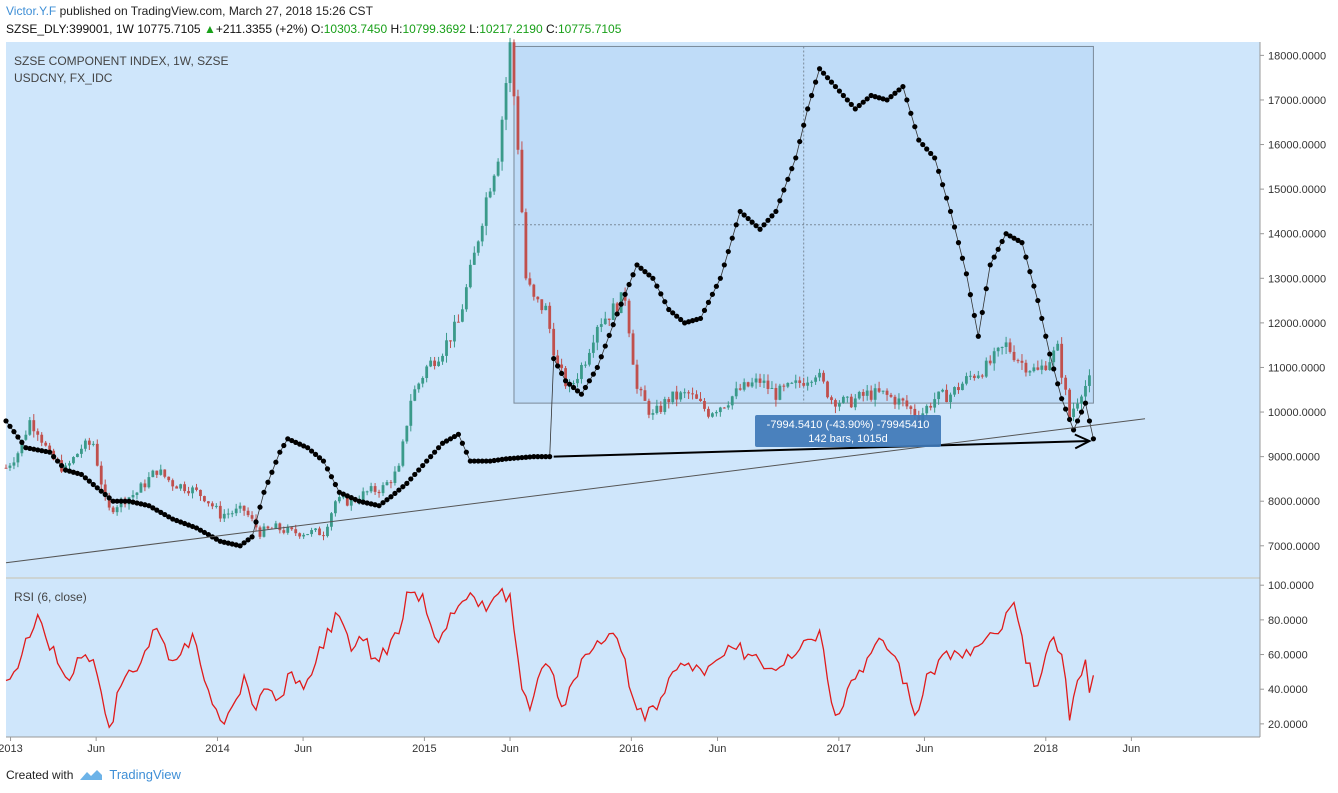 The height and width of the screenshot is (793, 1338). Describe the element at coordinates (50, 597) in the screenshot. I see `rsi-legend: RSI (6, close)` at that location.